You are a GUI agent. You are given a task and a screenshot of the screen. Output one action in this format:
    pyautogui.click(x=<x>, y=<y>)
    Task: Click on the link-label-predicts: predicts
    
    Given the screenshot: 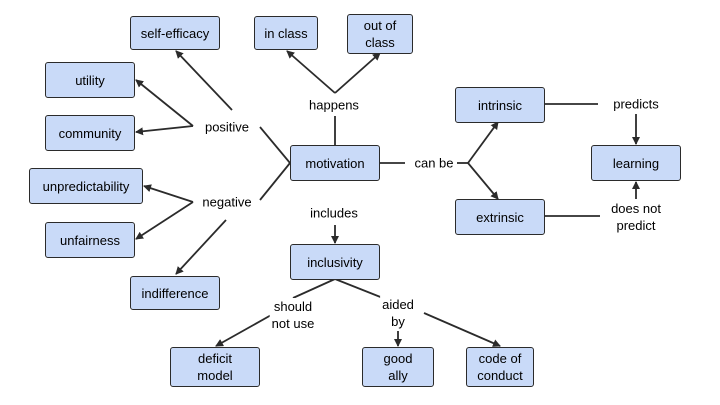 What is the action you would take?
    pyautogui.click(x=636, y=104)
    